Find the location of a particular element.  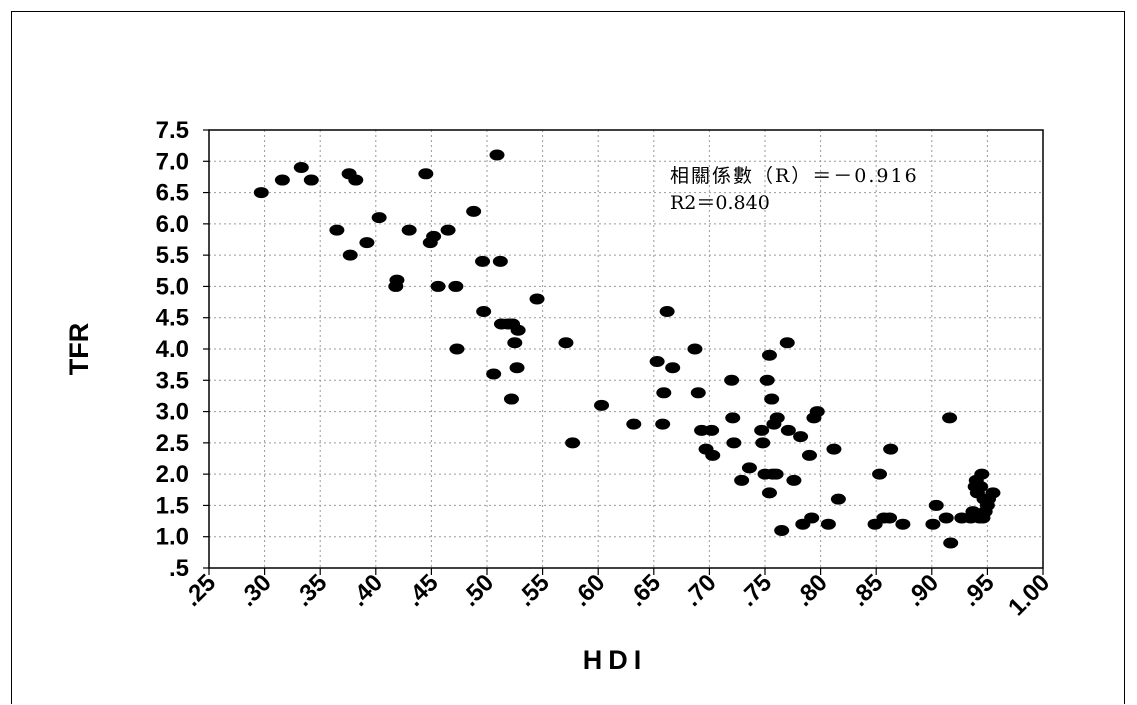

y-axis-title: TFR is located at coordinates (79, 349).